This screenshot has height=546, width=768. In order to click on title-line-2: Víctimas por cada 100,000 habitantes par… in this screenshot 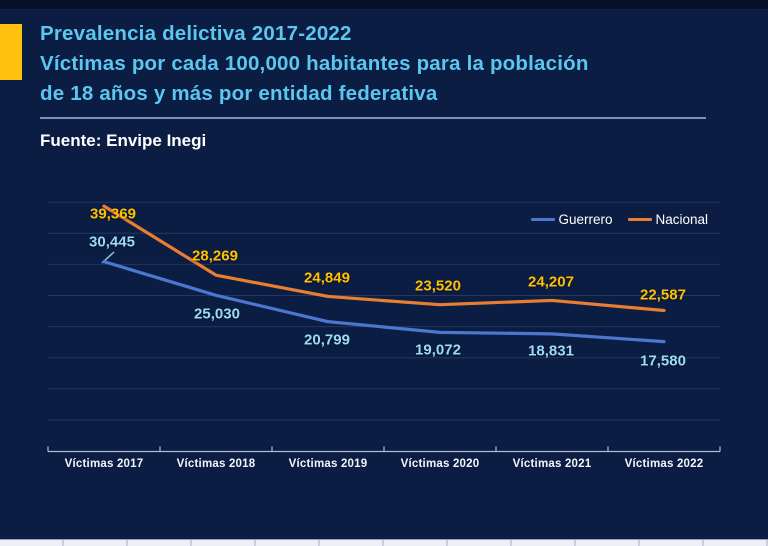, I will do `click(314, 63)`.